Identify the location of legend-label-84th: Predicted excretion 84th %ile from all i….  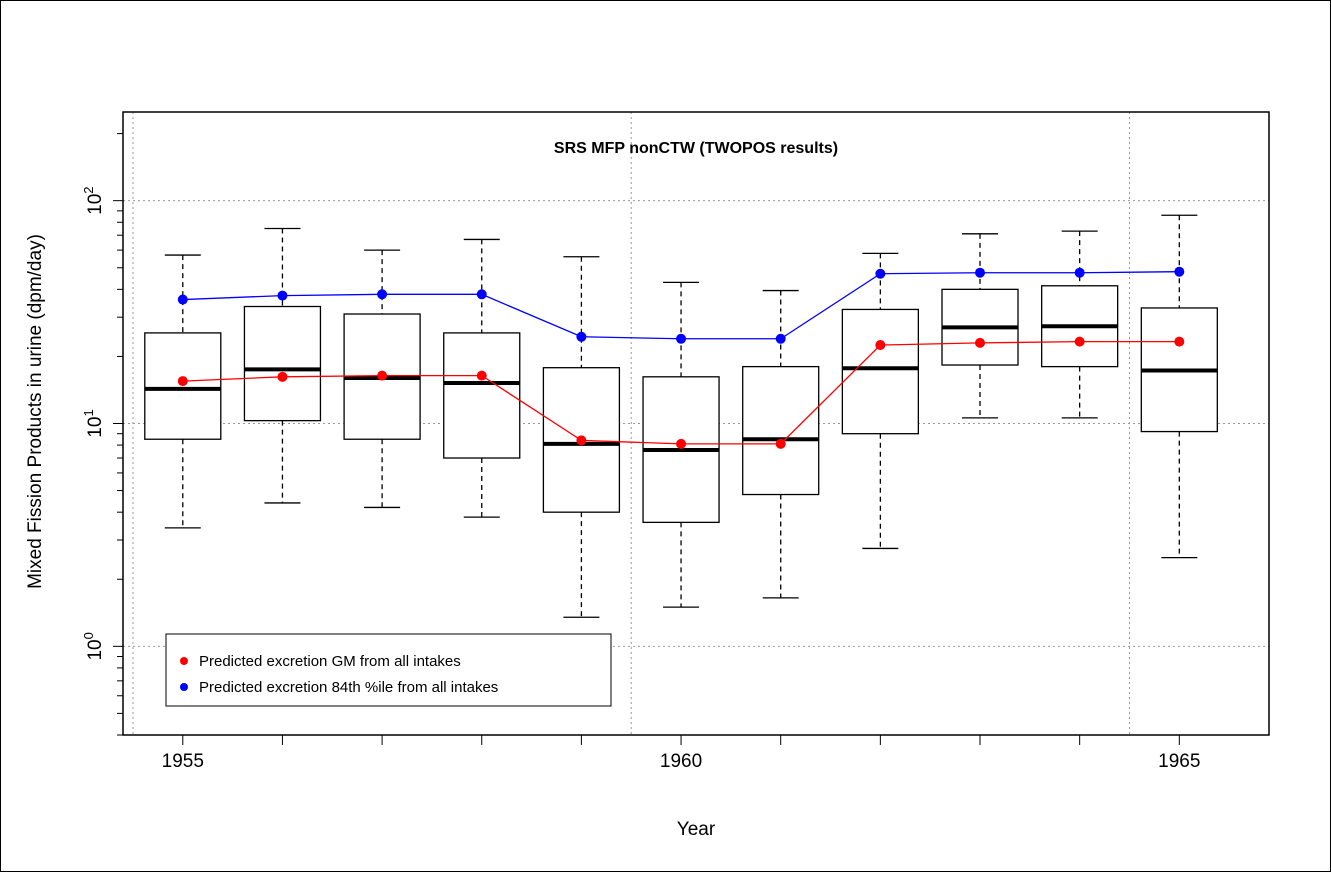
(348, 687).